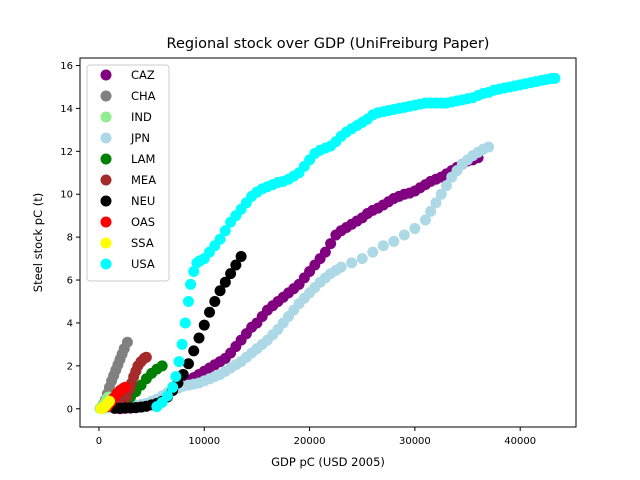 The image size is (640, 480). What do you see at coordinates (70, 366) in the screenshot?
I see `y-tick-label: 2` at bounding box center [70, 366].